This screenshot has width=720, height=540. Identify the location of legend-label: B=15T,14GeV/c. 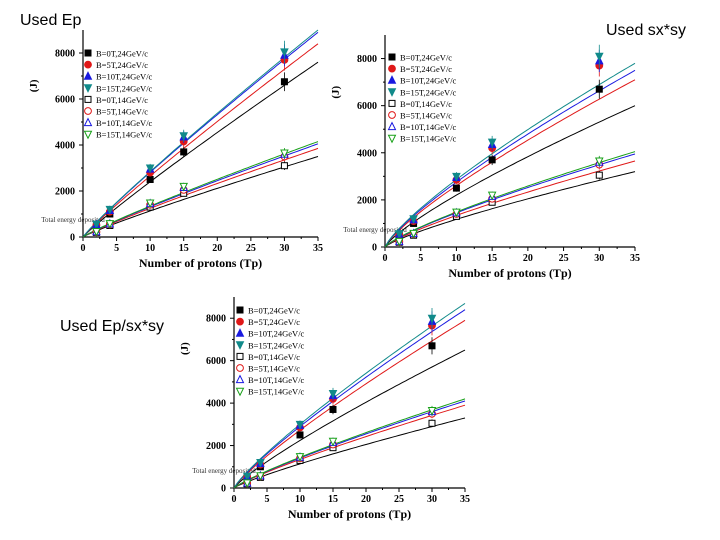
(428, 139).